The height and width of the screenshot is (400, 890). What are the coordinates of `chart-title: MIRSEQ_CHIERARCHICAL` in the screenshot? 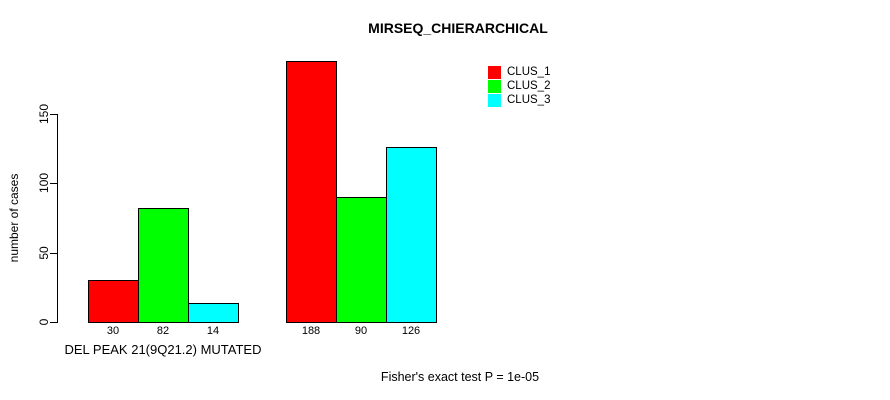 It's located at (458, 28).